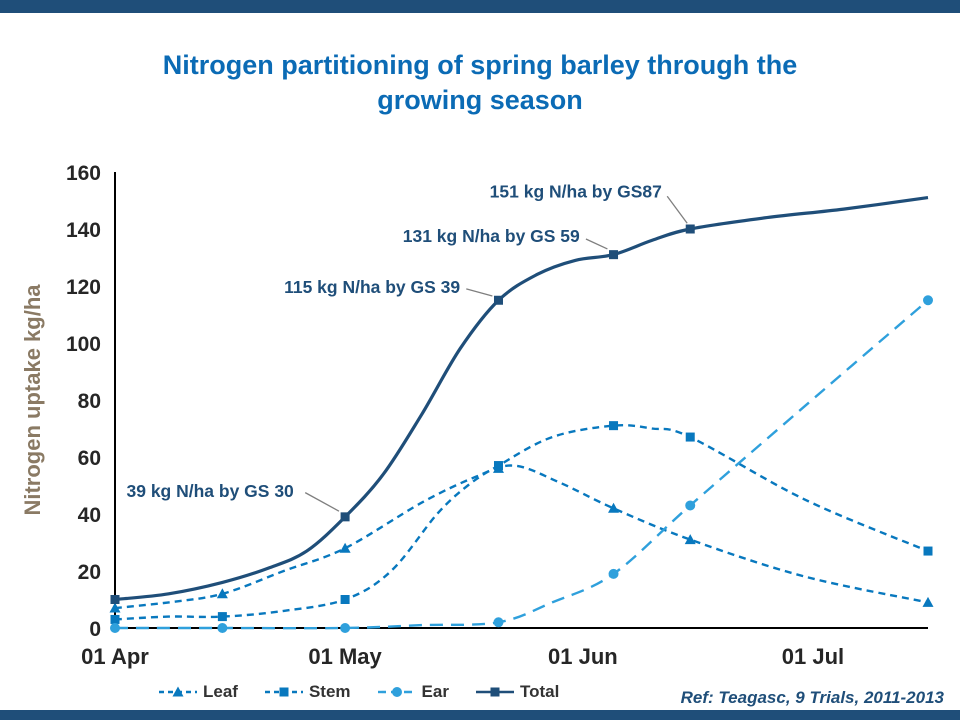 The width and height of the screenshot is (960, 720). What do you see at coordinates (345, 656) in the screenshot?
I see `x-tick-label: 01 May` at bounding box center [345, 656].